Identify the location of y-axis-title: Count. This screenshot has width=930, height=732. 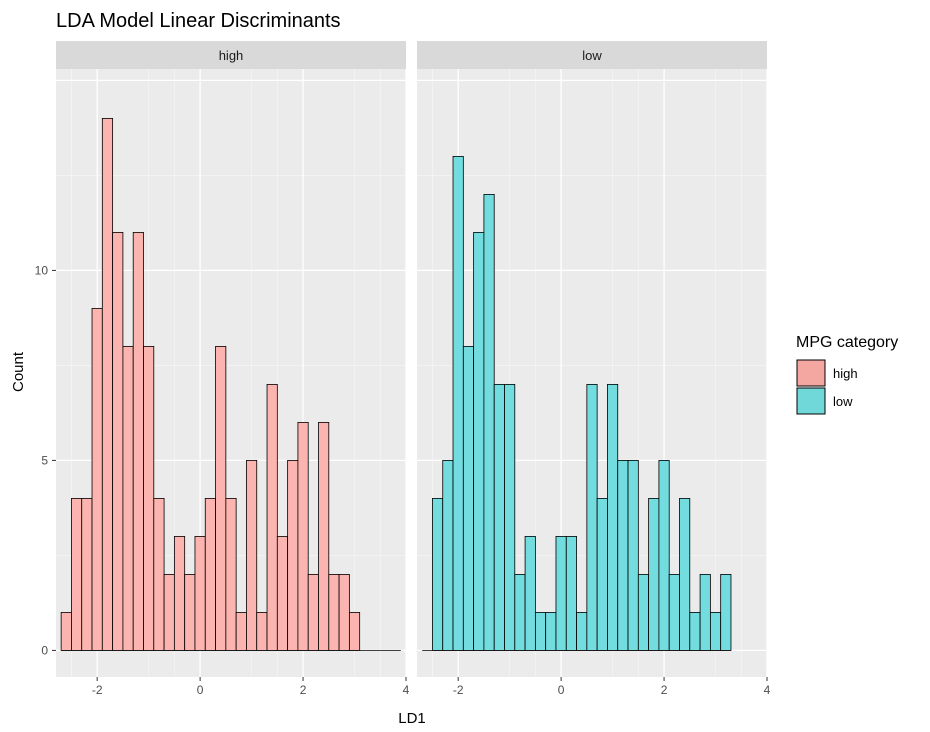
(18, 371).